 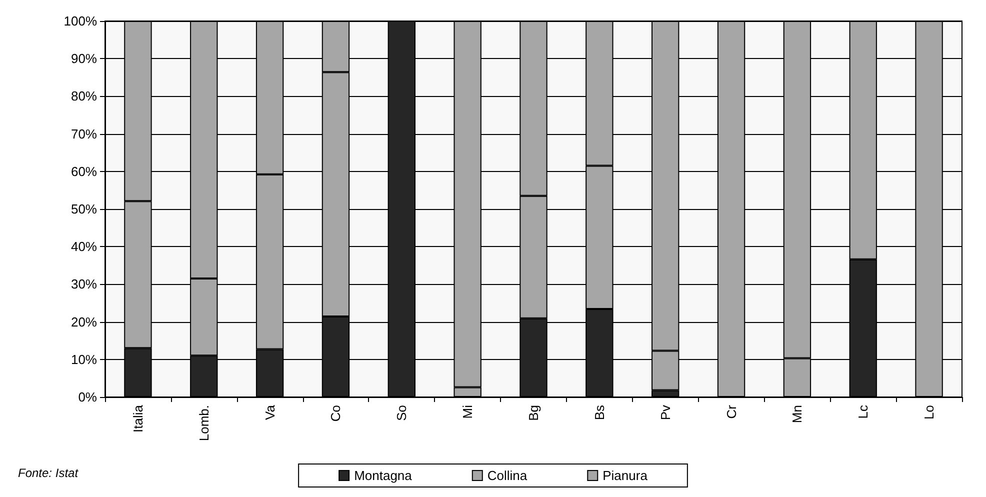 I want to click on y-tick-label: 80%, so click(x=84, y=96).